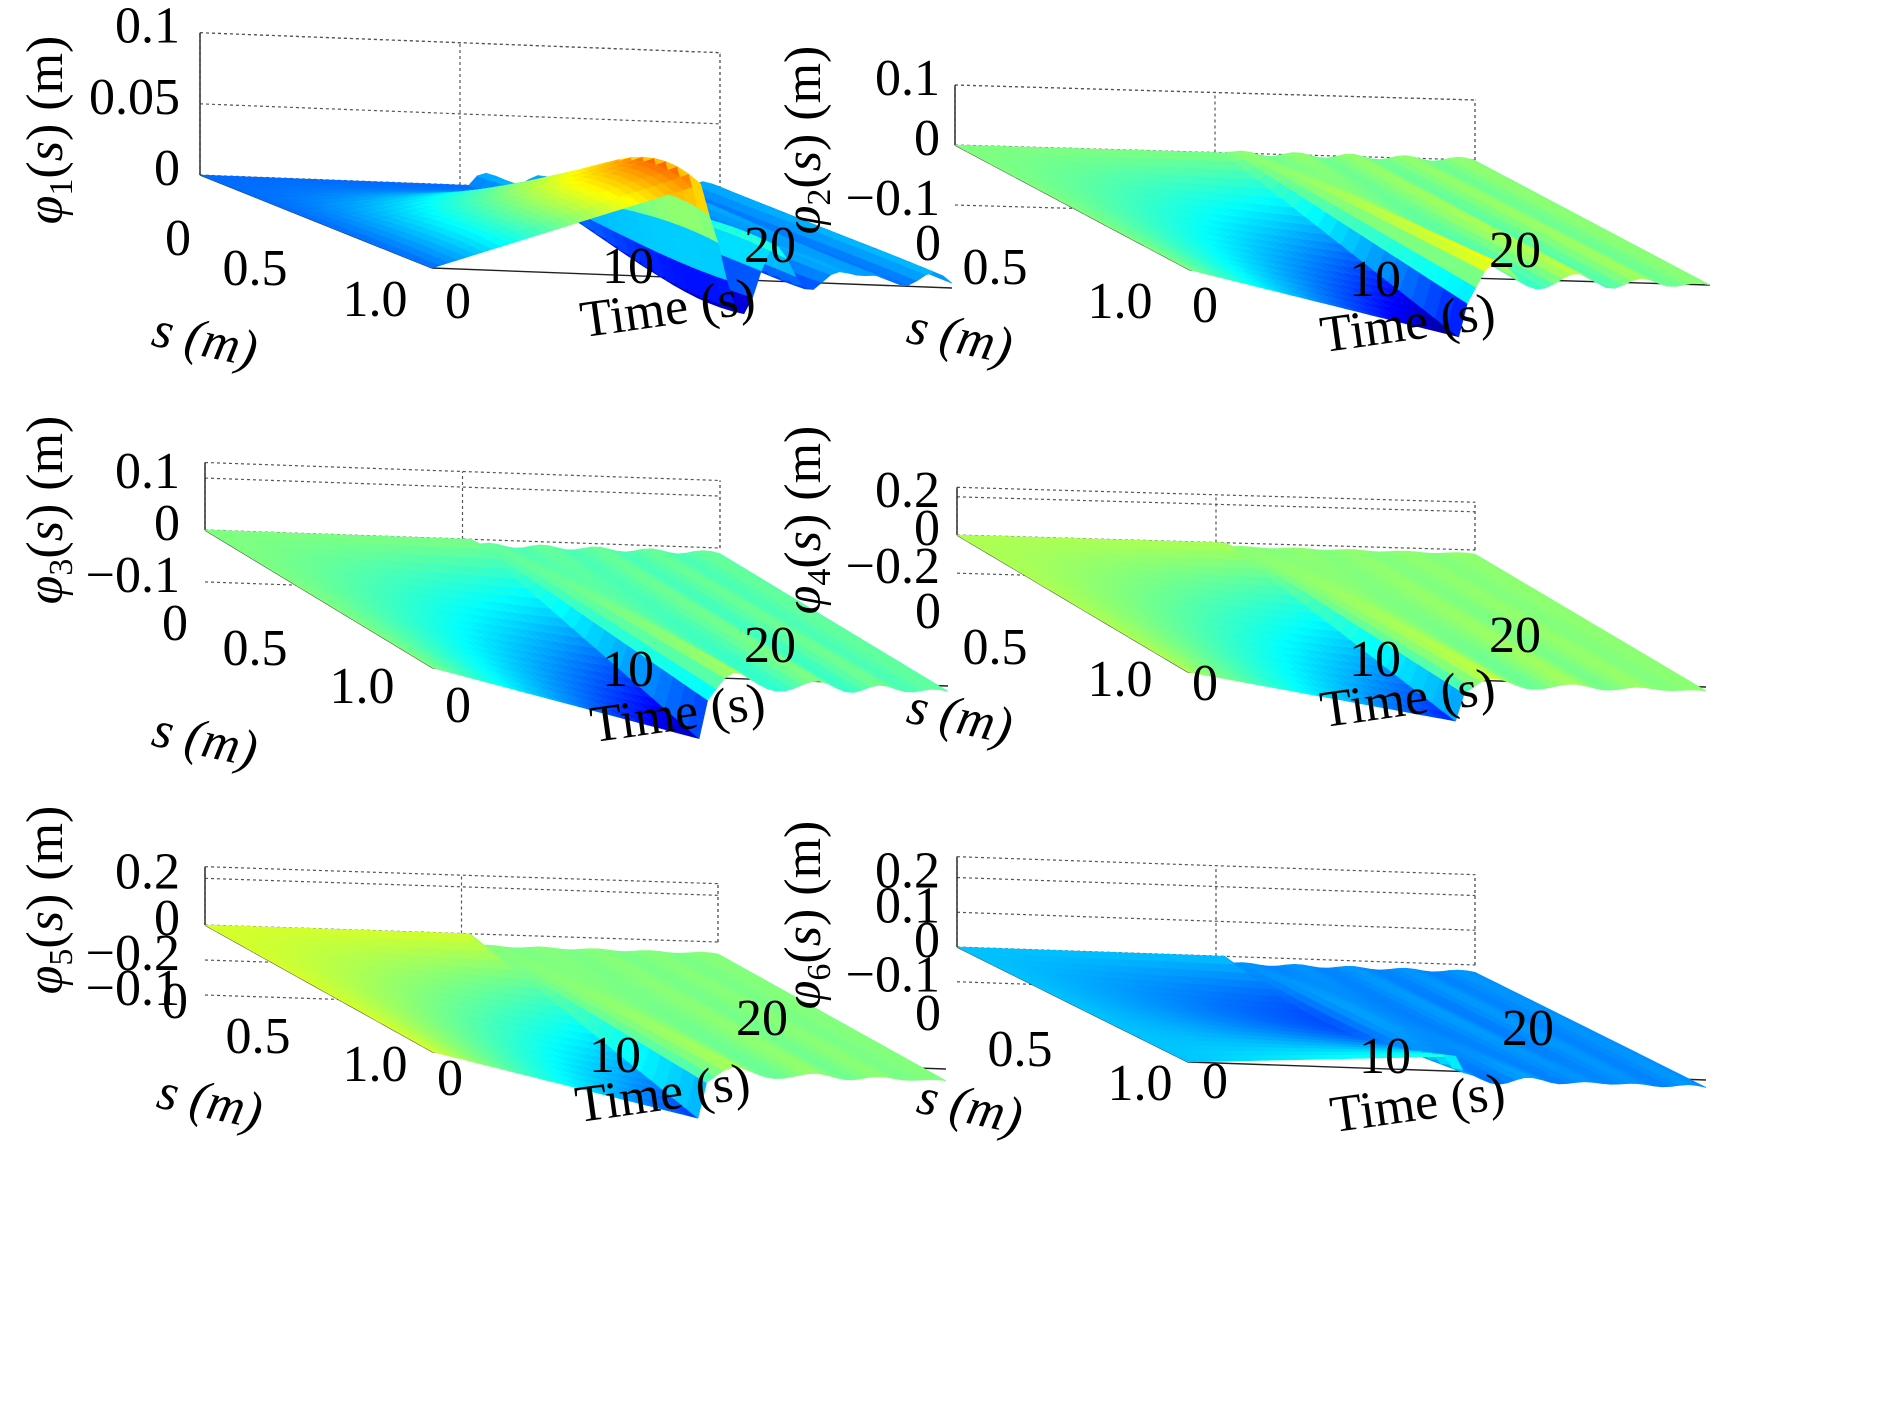 This screenshot has height=1410, width=1890. What do you see at coordinates (48, 130) in the screenshot?
I see `z-axis-label: φ1(s) (m)` at bounding box center [48, 130].